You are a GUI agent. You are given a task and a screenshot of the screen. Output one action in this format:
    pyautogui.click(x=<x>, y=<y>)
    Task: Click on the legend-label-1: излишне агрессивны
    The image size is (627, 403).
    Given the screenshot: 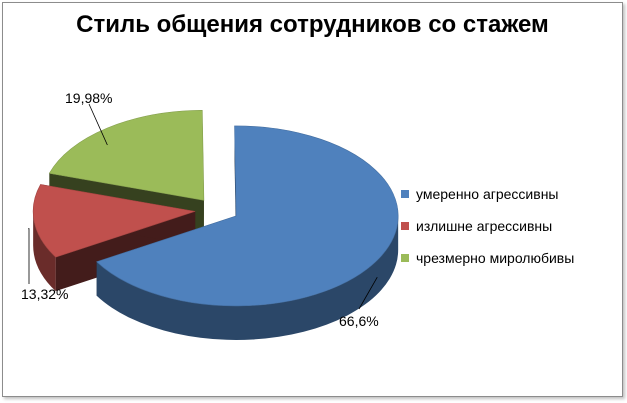 What is the action you would take?
    pyautogui.click(x=484, y=225)
    